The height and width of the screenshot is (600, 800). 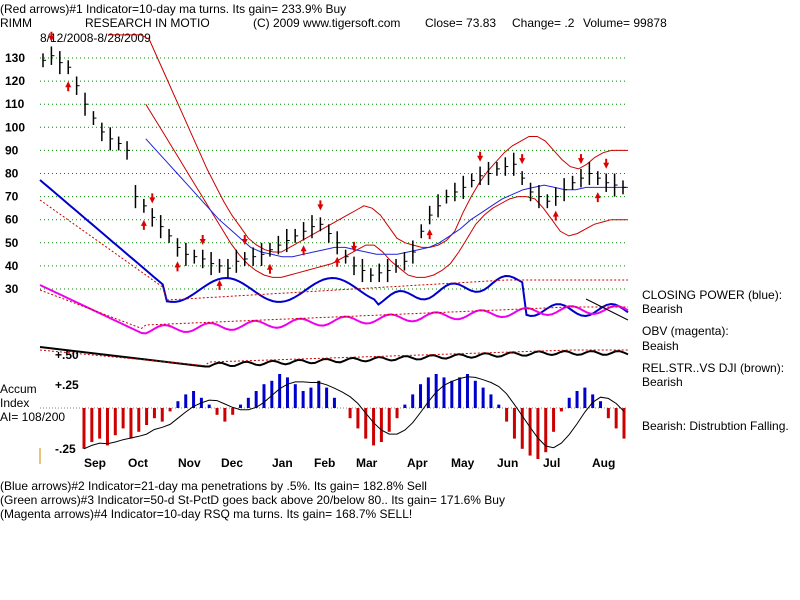 What do you see at coordinates (15, 127) in the screenshot?
I see `y-tick-100: 100` at bounding box center [15, 127].